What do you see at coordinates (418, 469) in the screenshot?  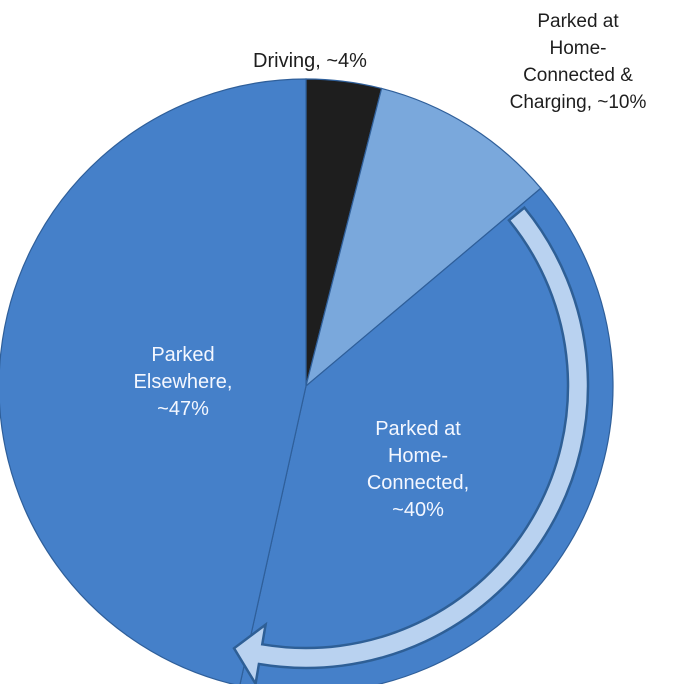 I see `slice-label-connected: Parked at Home- Connected, ~40%` at bounding box center [418, 469].